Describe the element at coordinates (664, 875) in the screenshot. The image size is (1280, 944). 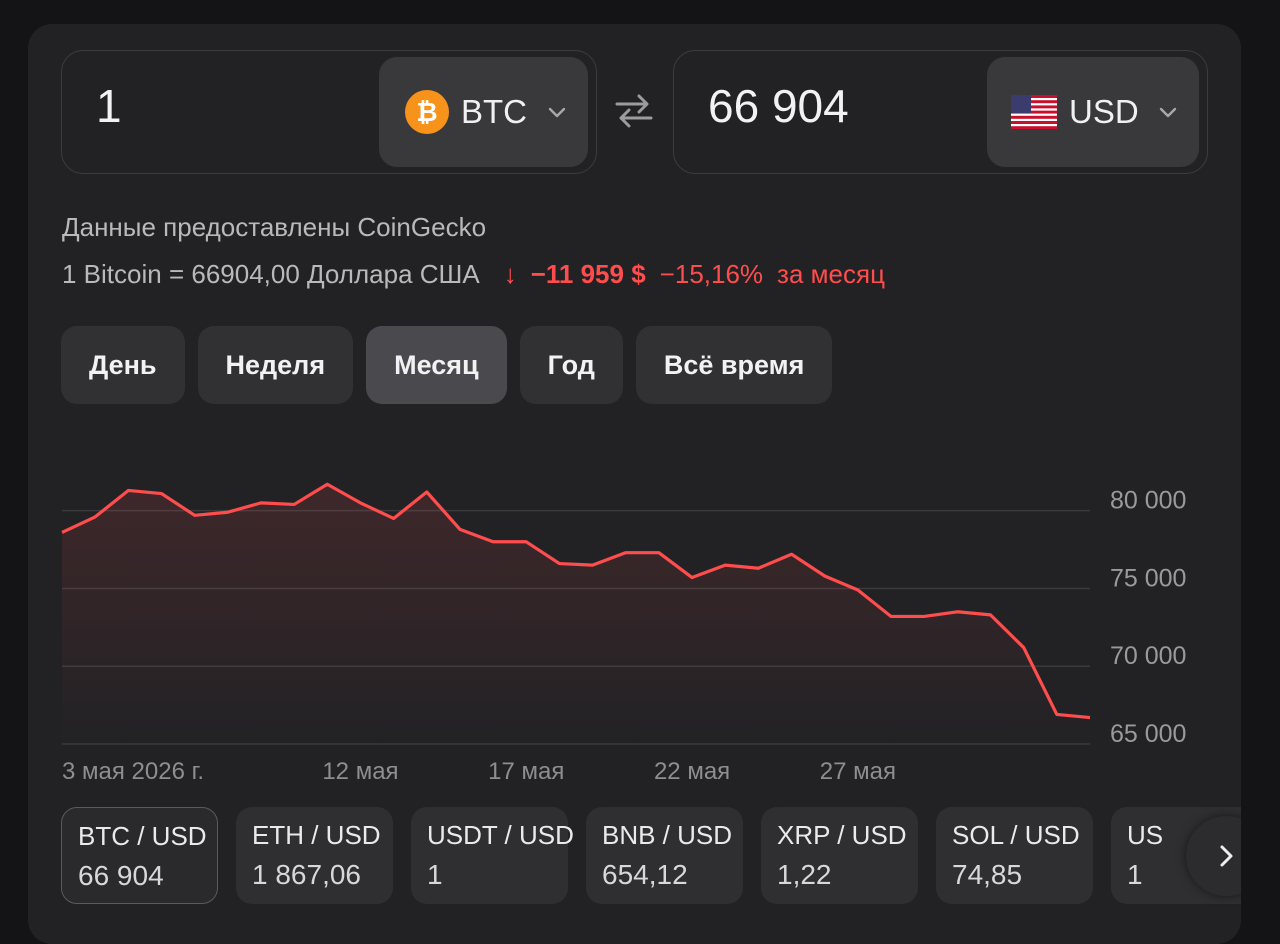
I see `pair-value: 654,12` at that location.